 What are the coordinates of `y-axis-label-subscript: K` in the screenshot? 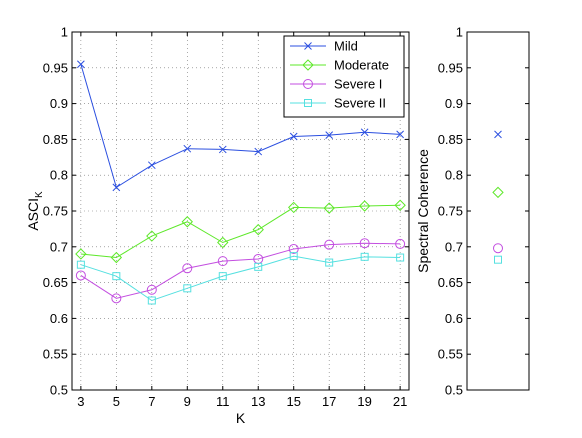 It's located at (39, 194).